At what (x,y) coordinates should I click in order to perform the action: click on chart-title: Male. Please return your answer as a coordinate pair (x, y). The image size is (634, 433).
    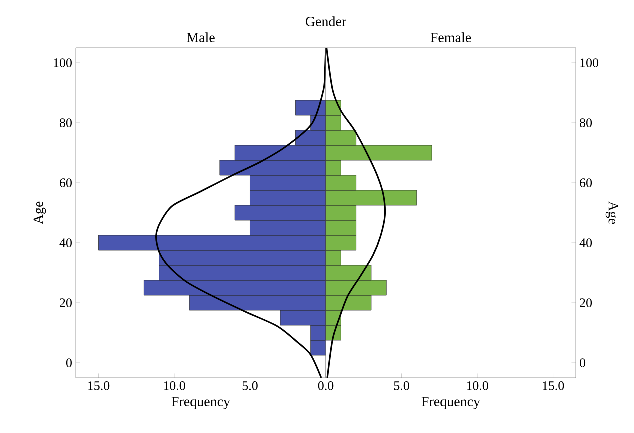
    Looking at the image, I should click on (201, 37).